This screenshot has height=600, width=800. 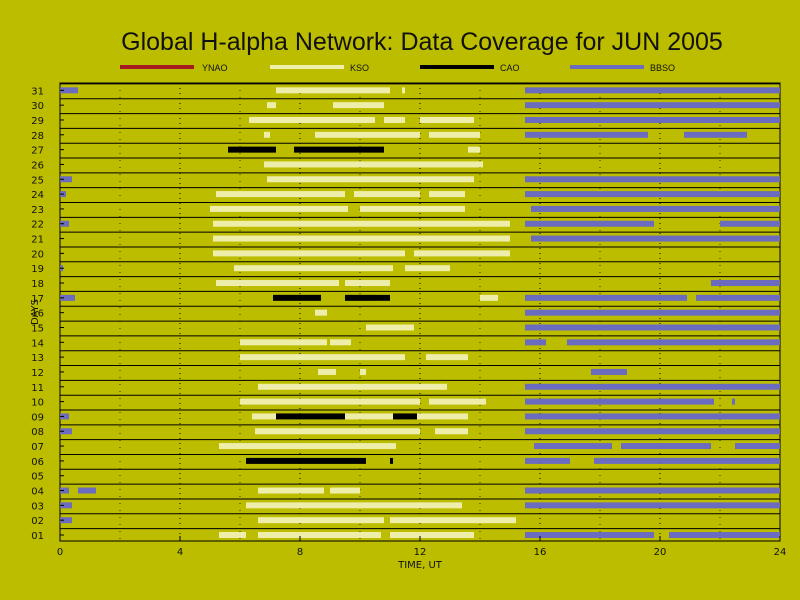 I want to click on legend-label-bbso: BBSO, so click(x=662, y=68).